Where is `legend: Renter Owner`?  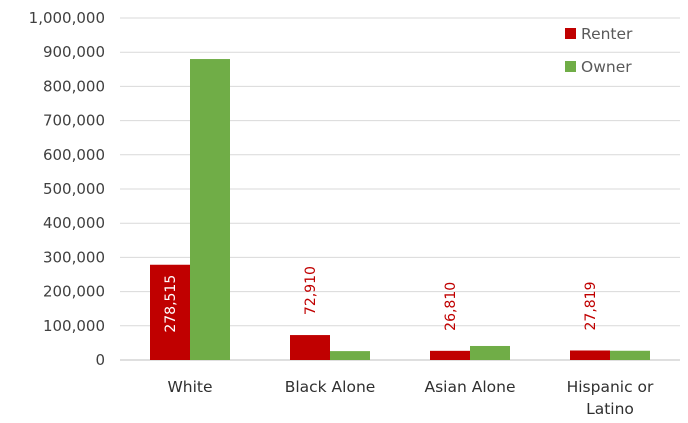 legend: Renter Owner is located at coordinates (599, 50).